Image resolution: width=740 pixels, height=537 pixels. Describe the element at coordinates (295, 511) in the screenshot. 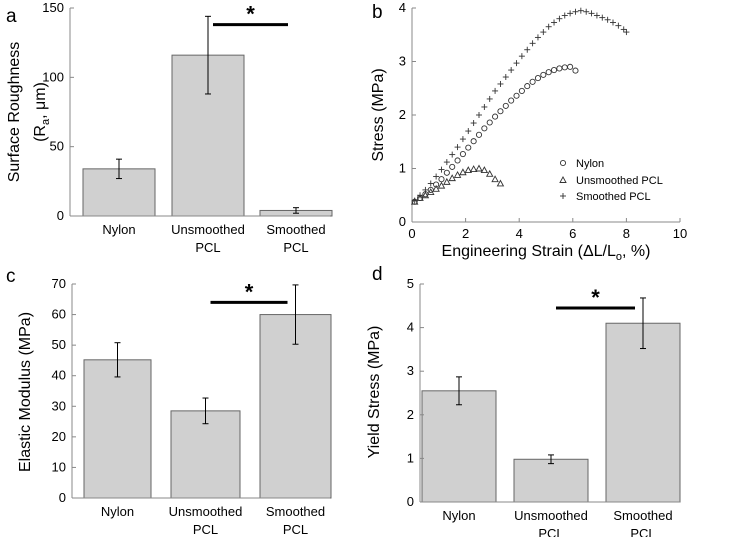

I see `category-label-c-2-0: Smoothed` at that location.